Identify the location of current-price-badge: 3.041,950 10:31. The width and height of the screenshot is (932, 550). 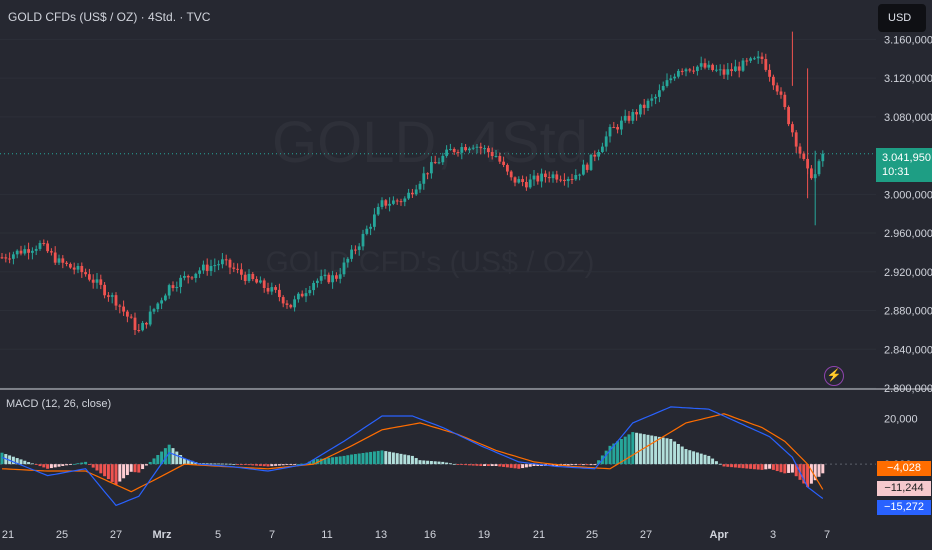
(904, 165).